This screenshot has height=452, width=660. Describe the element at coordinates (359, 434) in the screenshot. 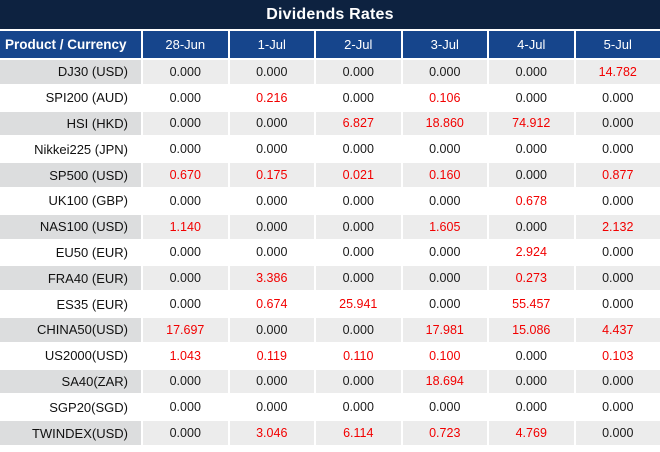

I see `value-cell: 6.114` at that location.